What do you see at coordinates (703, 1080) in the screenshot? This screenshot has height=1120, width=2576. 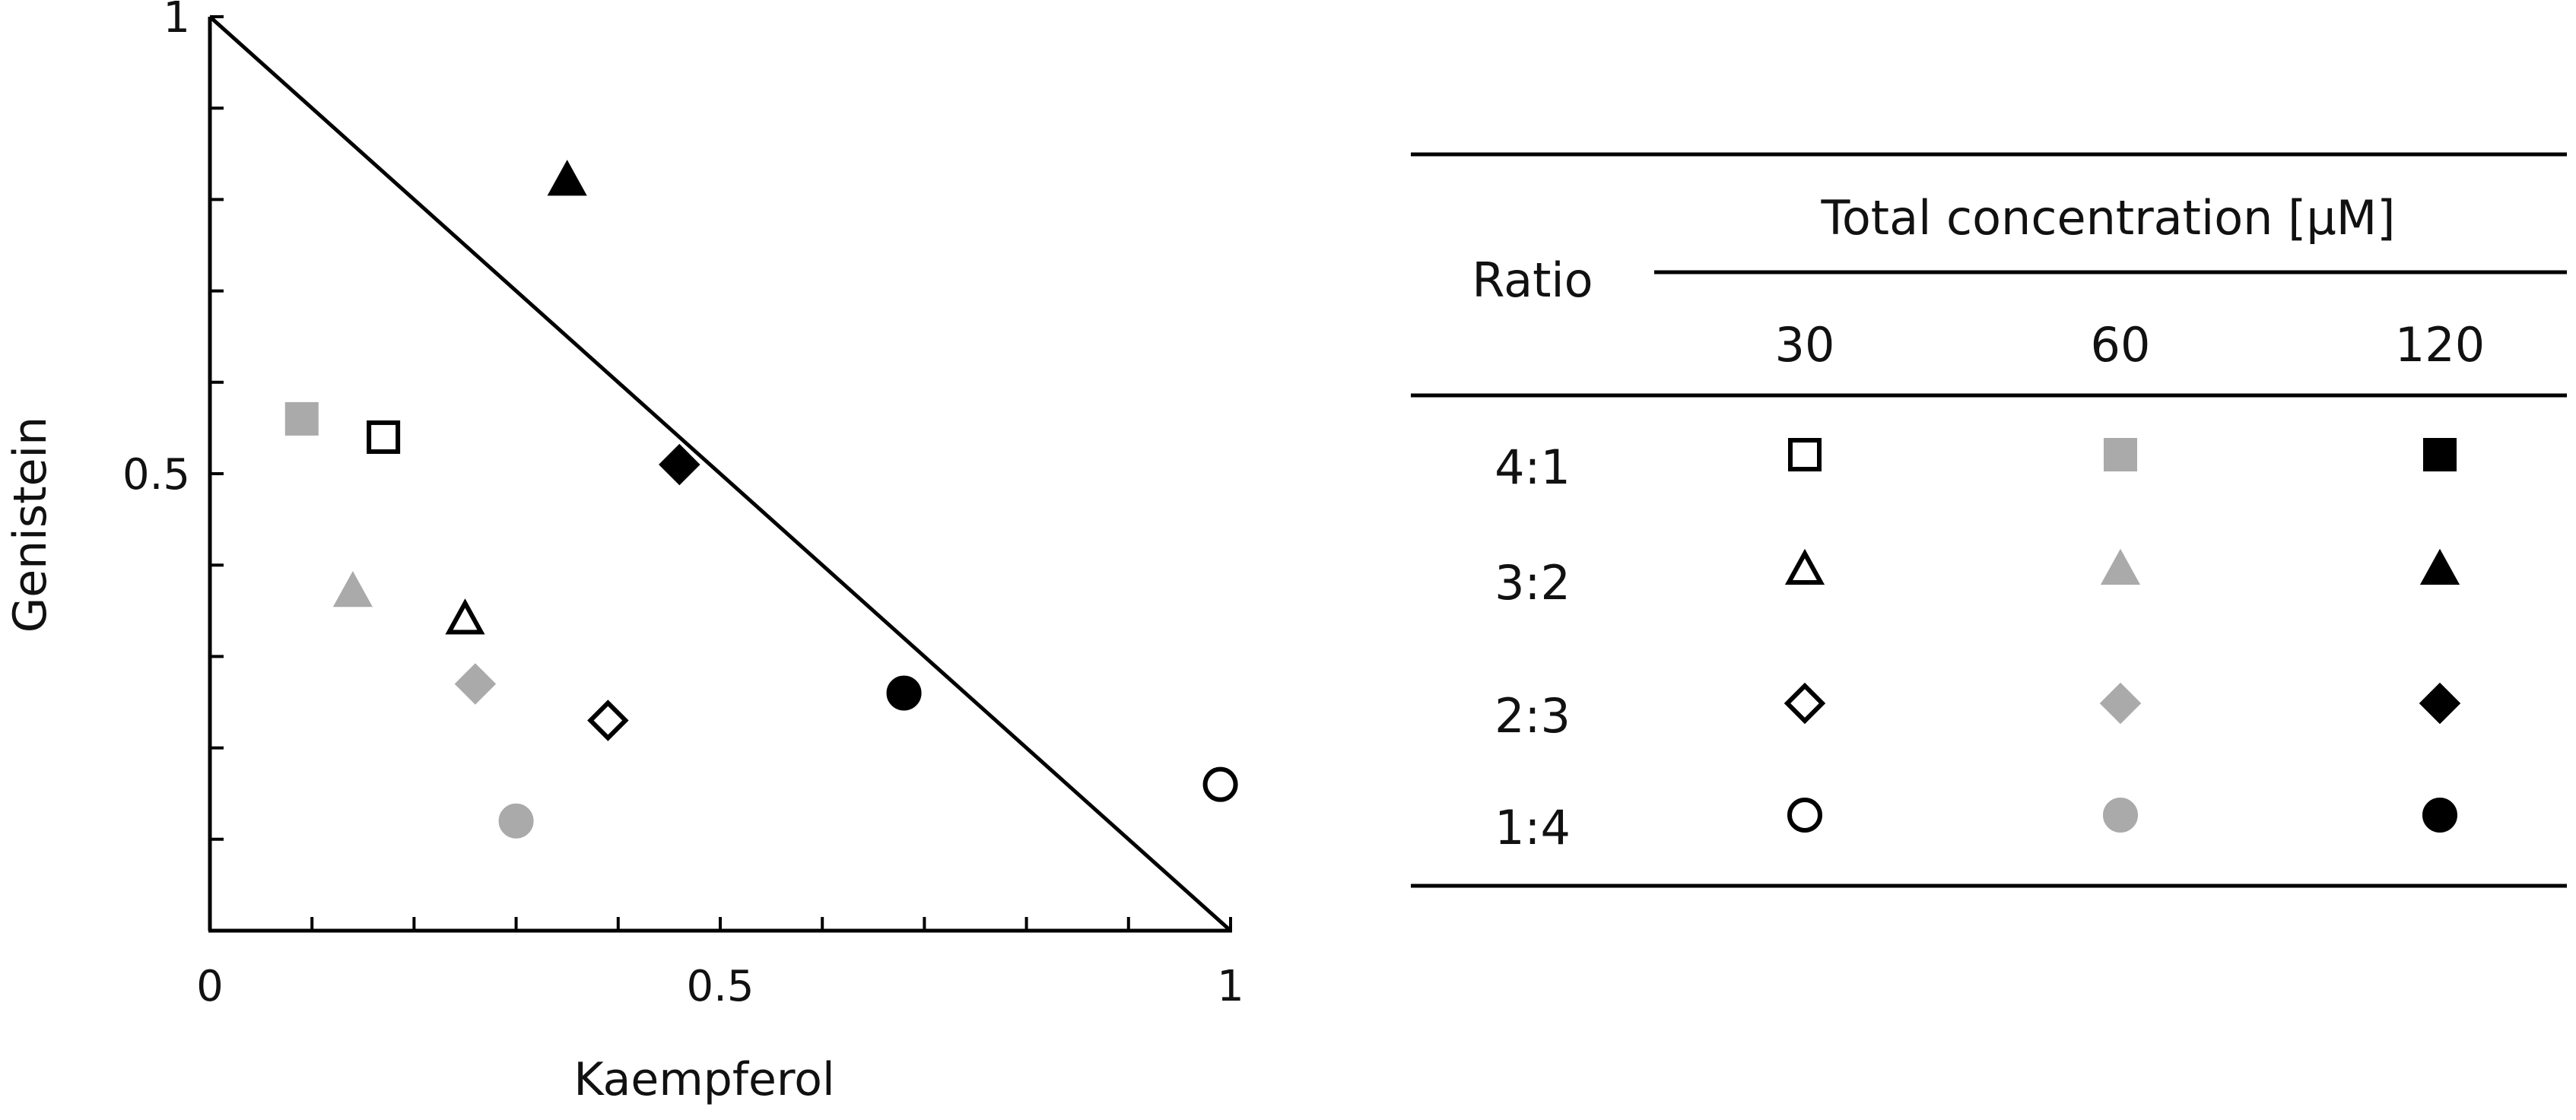 I see `x-axis-title: Kaempferol` at bounding box center [703, 1080].